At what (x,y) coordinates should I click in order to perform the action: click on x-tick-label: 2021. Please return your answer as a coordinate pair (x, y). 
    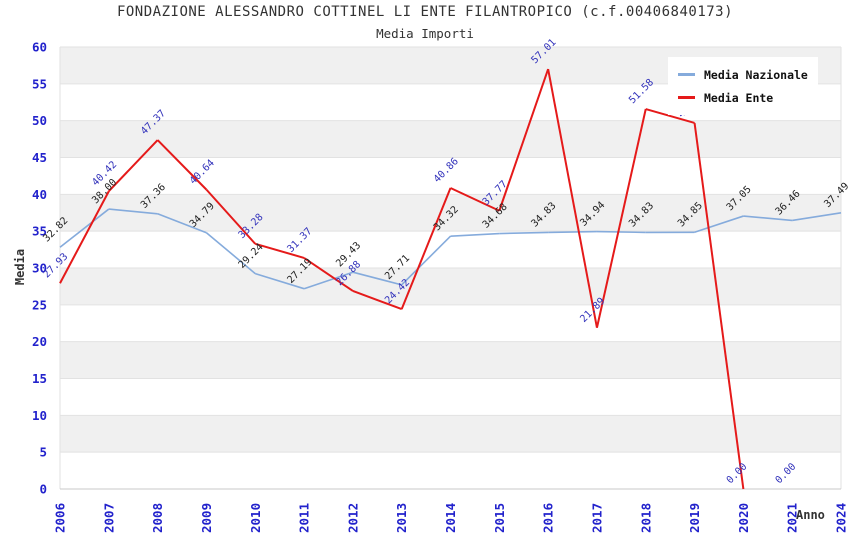
    Looking at the image, I should click on (792, 518).